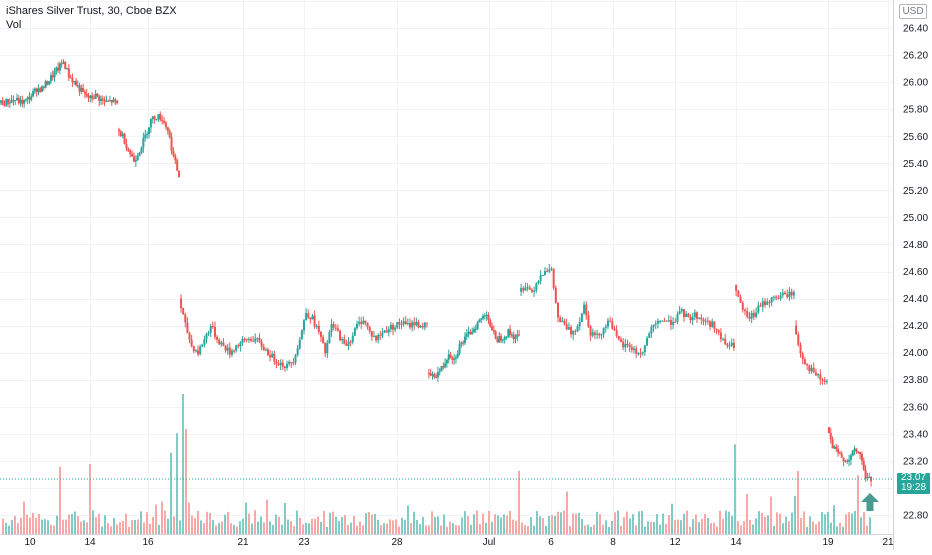  Describe the element at coordinates (613, 542) in the screenshot. I see `time-tick-label: 8` at that location.